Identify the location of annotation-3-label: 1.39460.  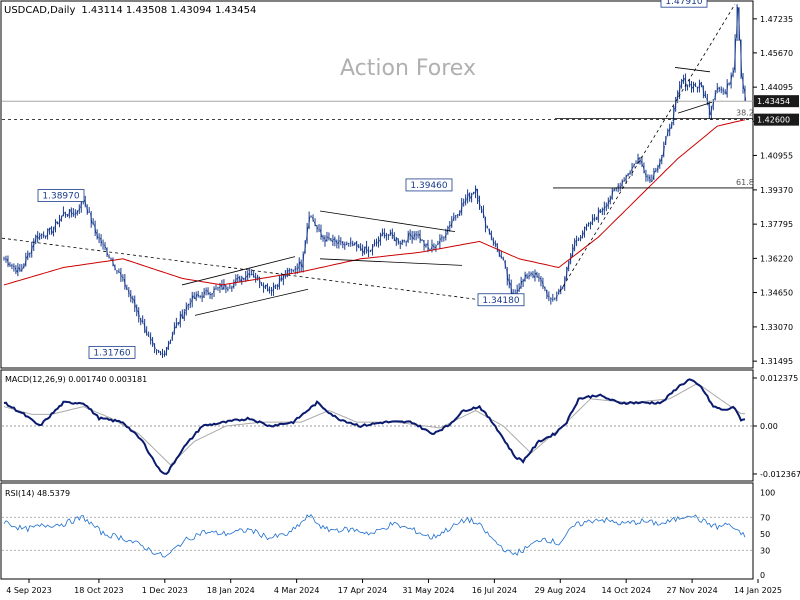
(428, 186).